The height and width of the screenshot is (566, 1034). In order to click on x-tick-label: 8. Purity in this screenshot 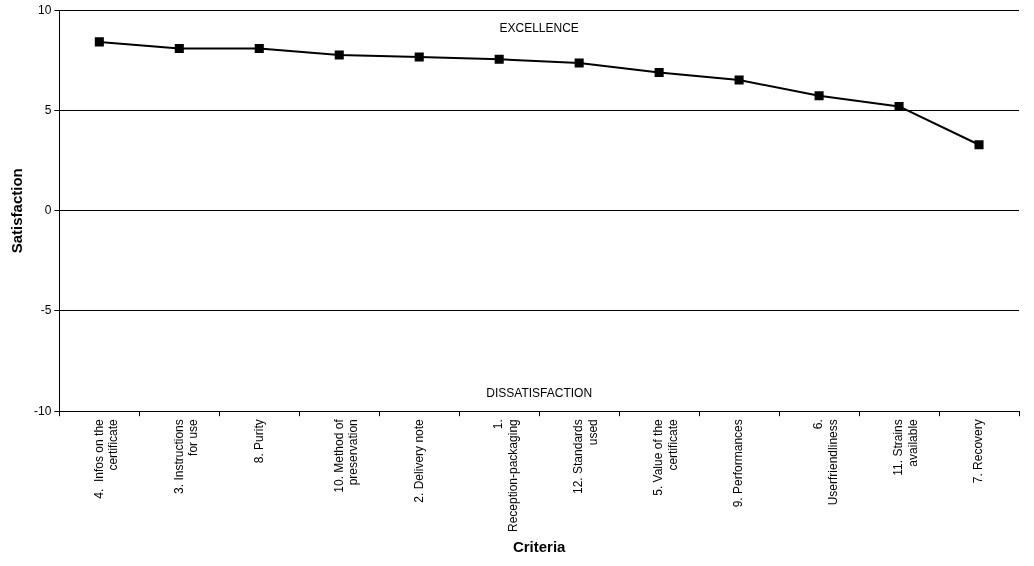, I will do `click(258, 441)`.